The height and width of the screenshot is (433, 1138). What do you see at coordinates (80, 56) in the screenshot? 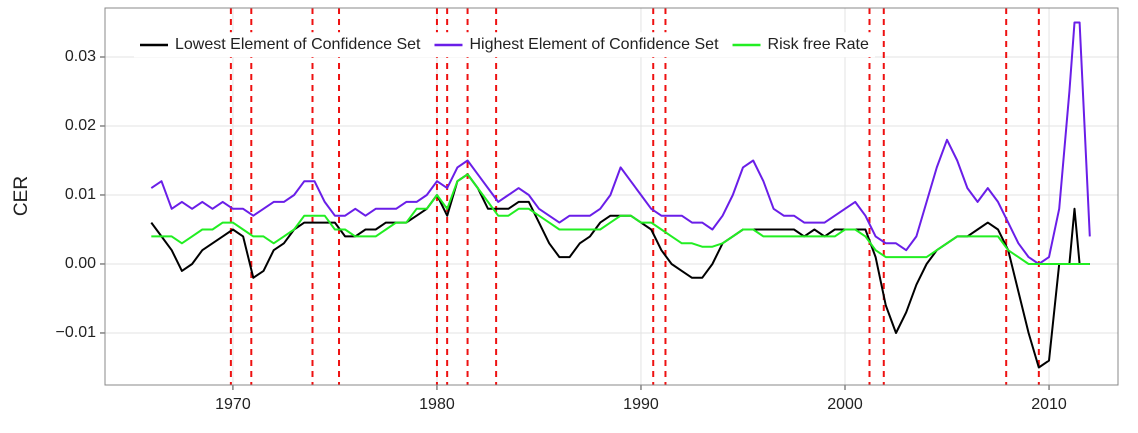
I see `y-tick-label: 0.03` at bounding box center [80, 56].